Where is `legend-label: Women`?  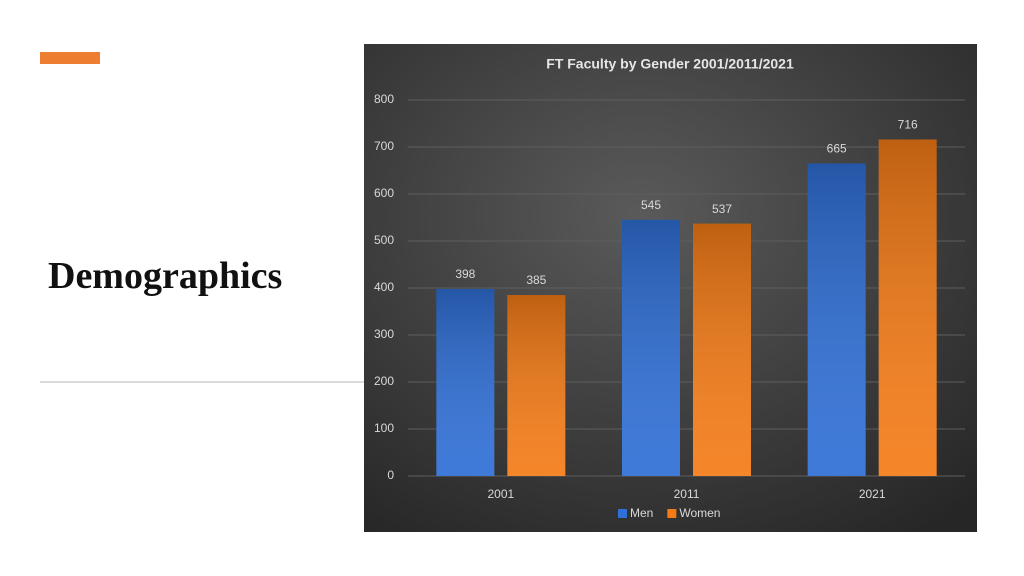
legend-label: Women is located at coordinates (699, 513).